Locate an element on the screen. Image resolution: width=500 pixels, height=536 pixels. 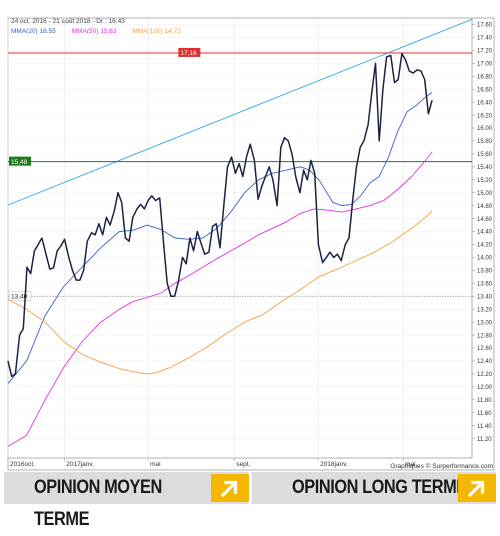
opinion-moyen-terme: OPINION MOYEN TERME is located at coordinates (126, 501).